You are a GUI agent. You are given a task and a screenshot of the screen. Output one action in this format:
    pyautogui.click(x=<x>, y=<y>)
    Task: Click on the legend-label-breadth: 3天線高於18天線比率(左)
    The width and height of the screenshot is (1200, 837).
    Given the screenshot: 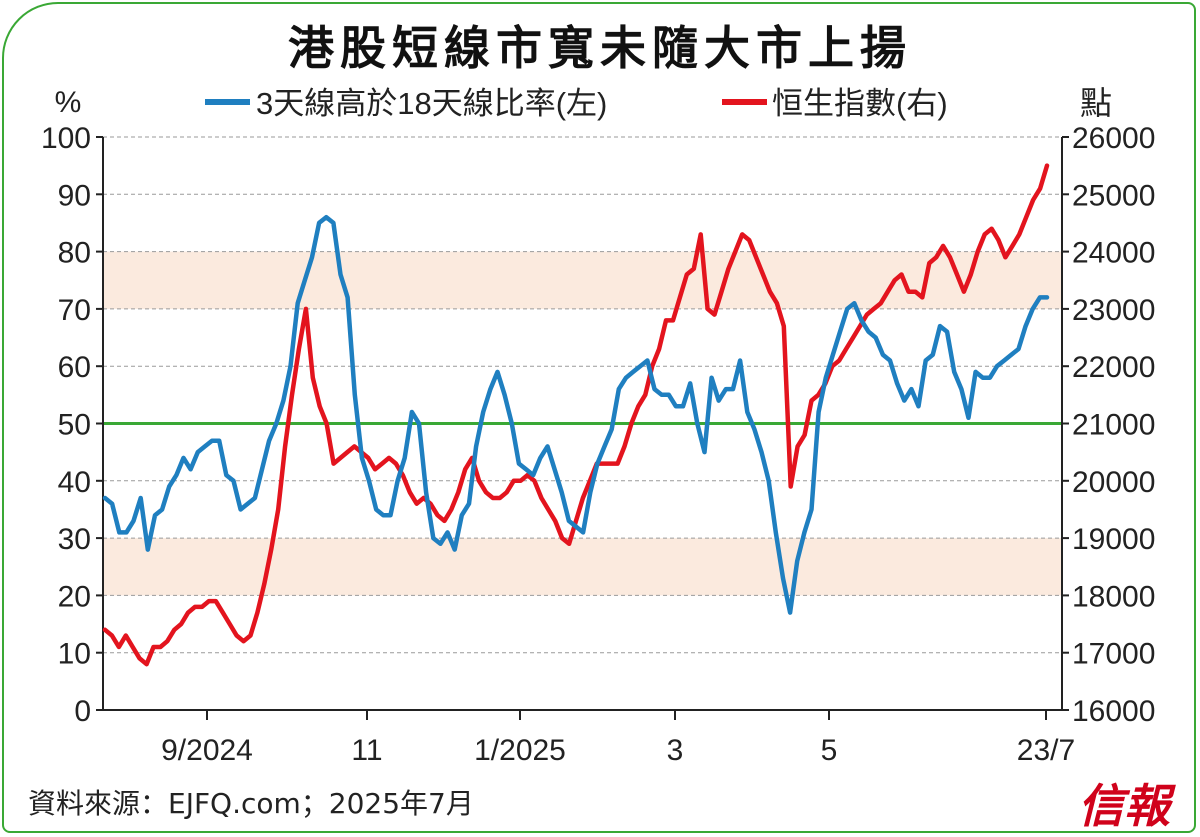 What is the action you would take?
    pyautogui.click(x=431, y=103)
    